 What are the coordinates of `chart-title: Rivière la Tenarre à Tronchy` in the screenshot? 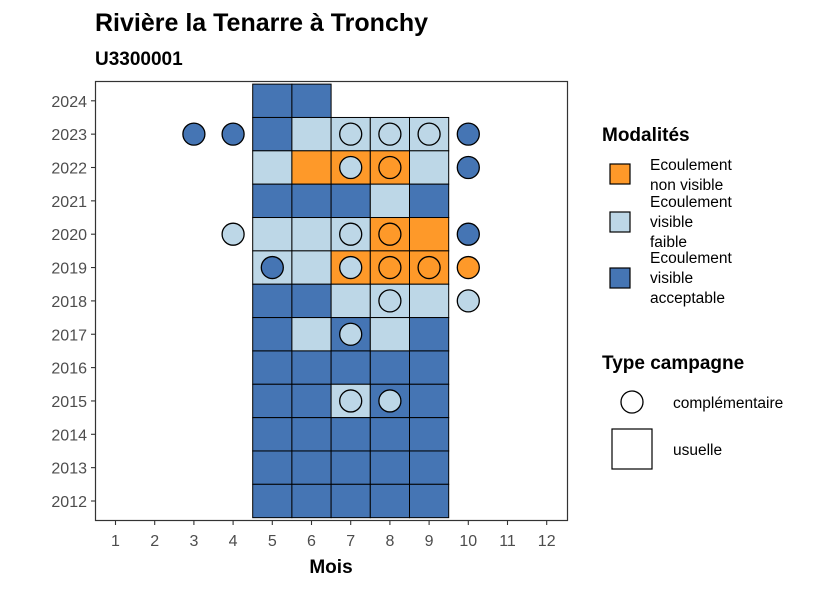 It's located at (261, 23).